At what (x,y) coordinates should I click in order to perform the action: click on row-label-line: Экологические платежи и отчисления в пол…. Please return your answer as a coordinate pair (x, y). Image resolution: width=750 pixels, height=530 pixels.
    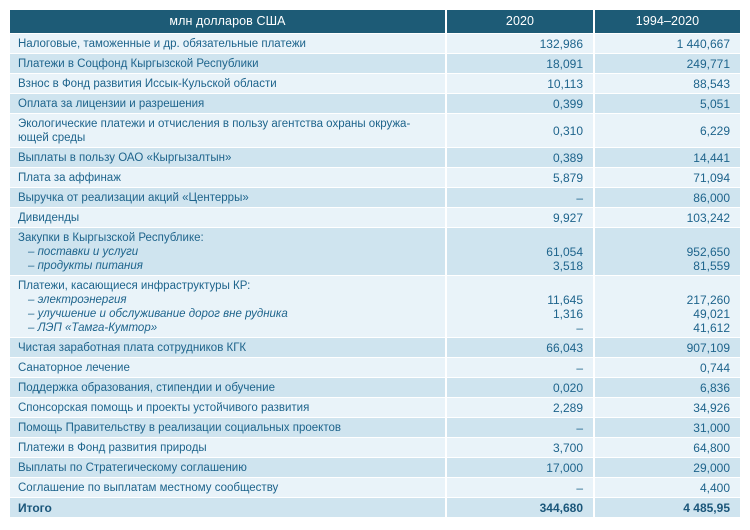
    Looking at the image, I should click on (214, 123).